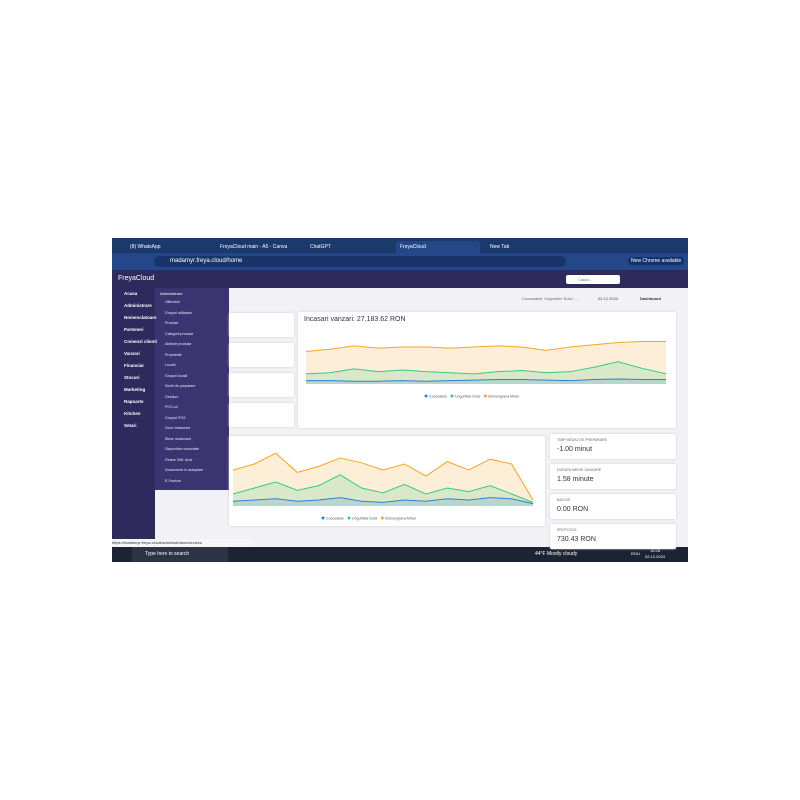 The height and width of the screenshot is (800, 800). Describe the element at coordinates (567, 530) in the screenshot. I see `stat-label: PROTOCOL` at that location.